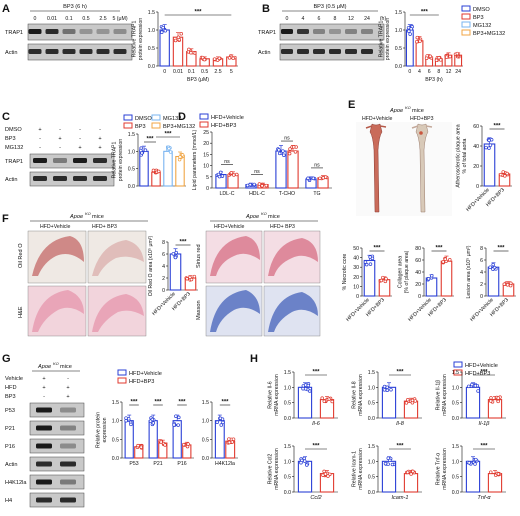 This screenshot has width=520, height=516. Describe the element at coordinates (57, 410) in the screenshot. I see `panel-g-blot-P53` at that location.